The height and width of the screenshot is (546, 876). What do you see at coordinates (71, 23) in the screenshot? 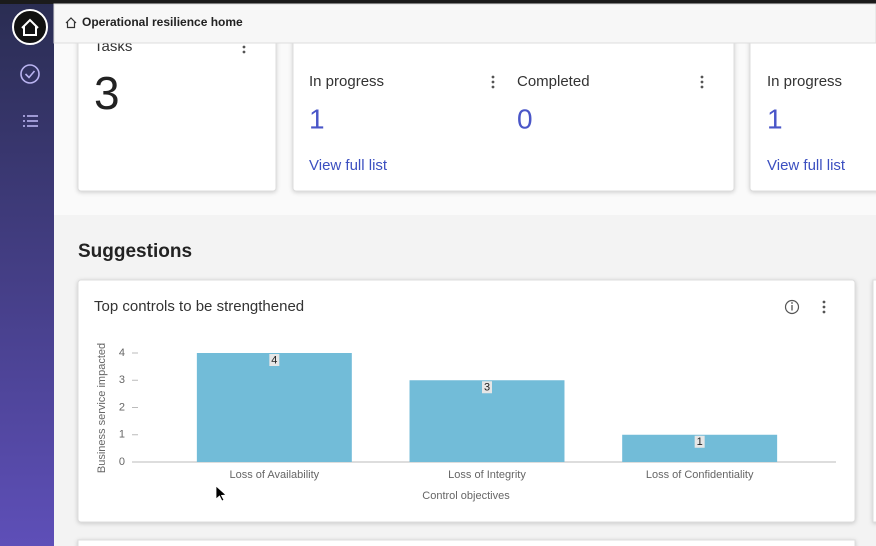
I see `breadcrumb-icon` at bounding box center [71, 23].